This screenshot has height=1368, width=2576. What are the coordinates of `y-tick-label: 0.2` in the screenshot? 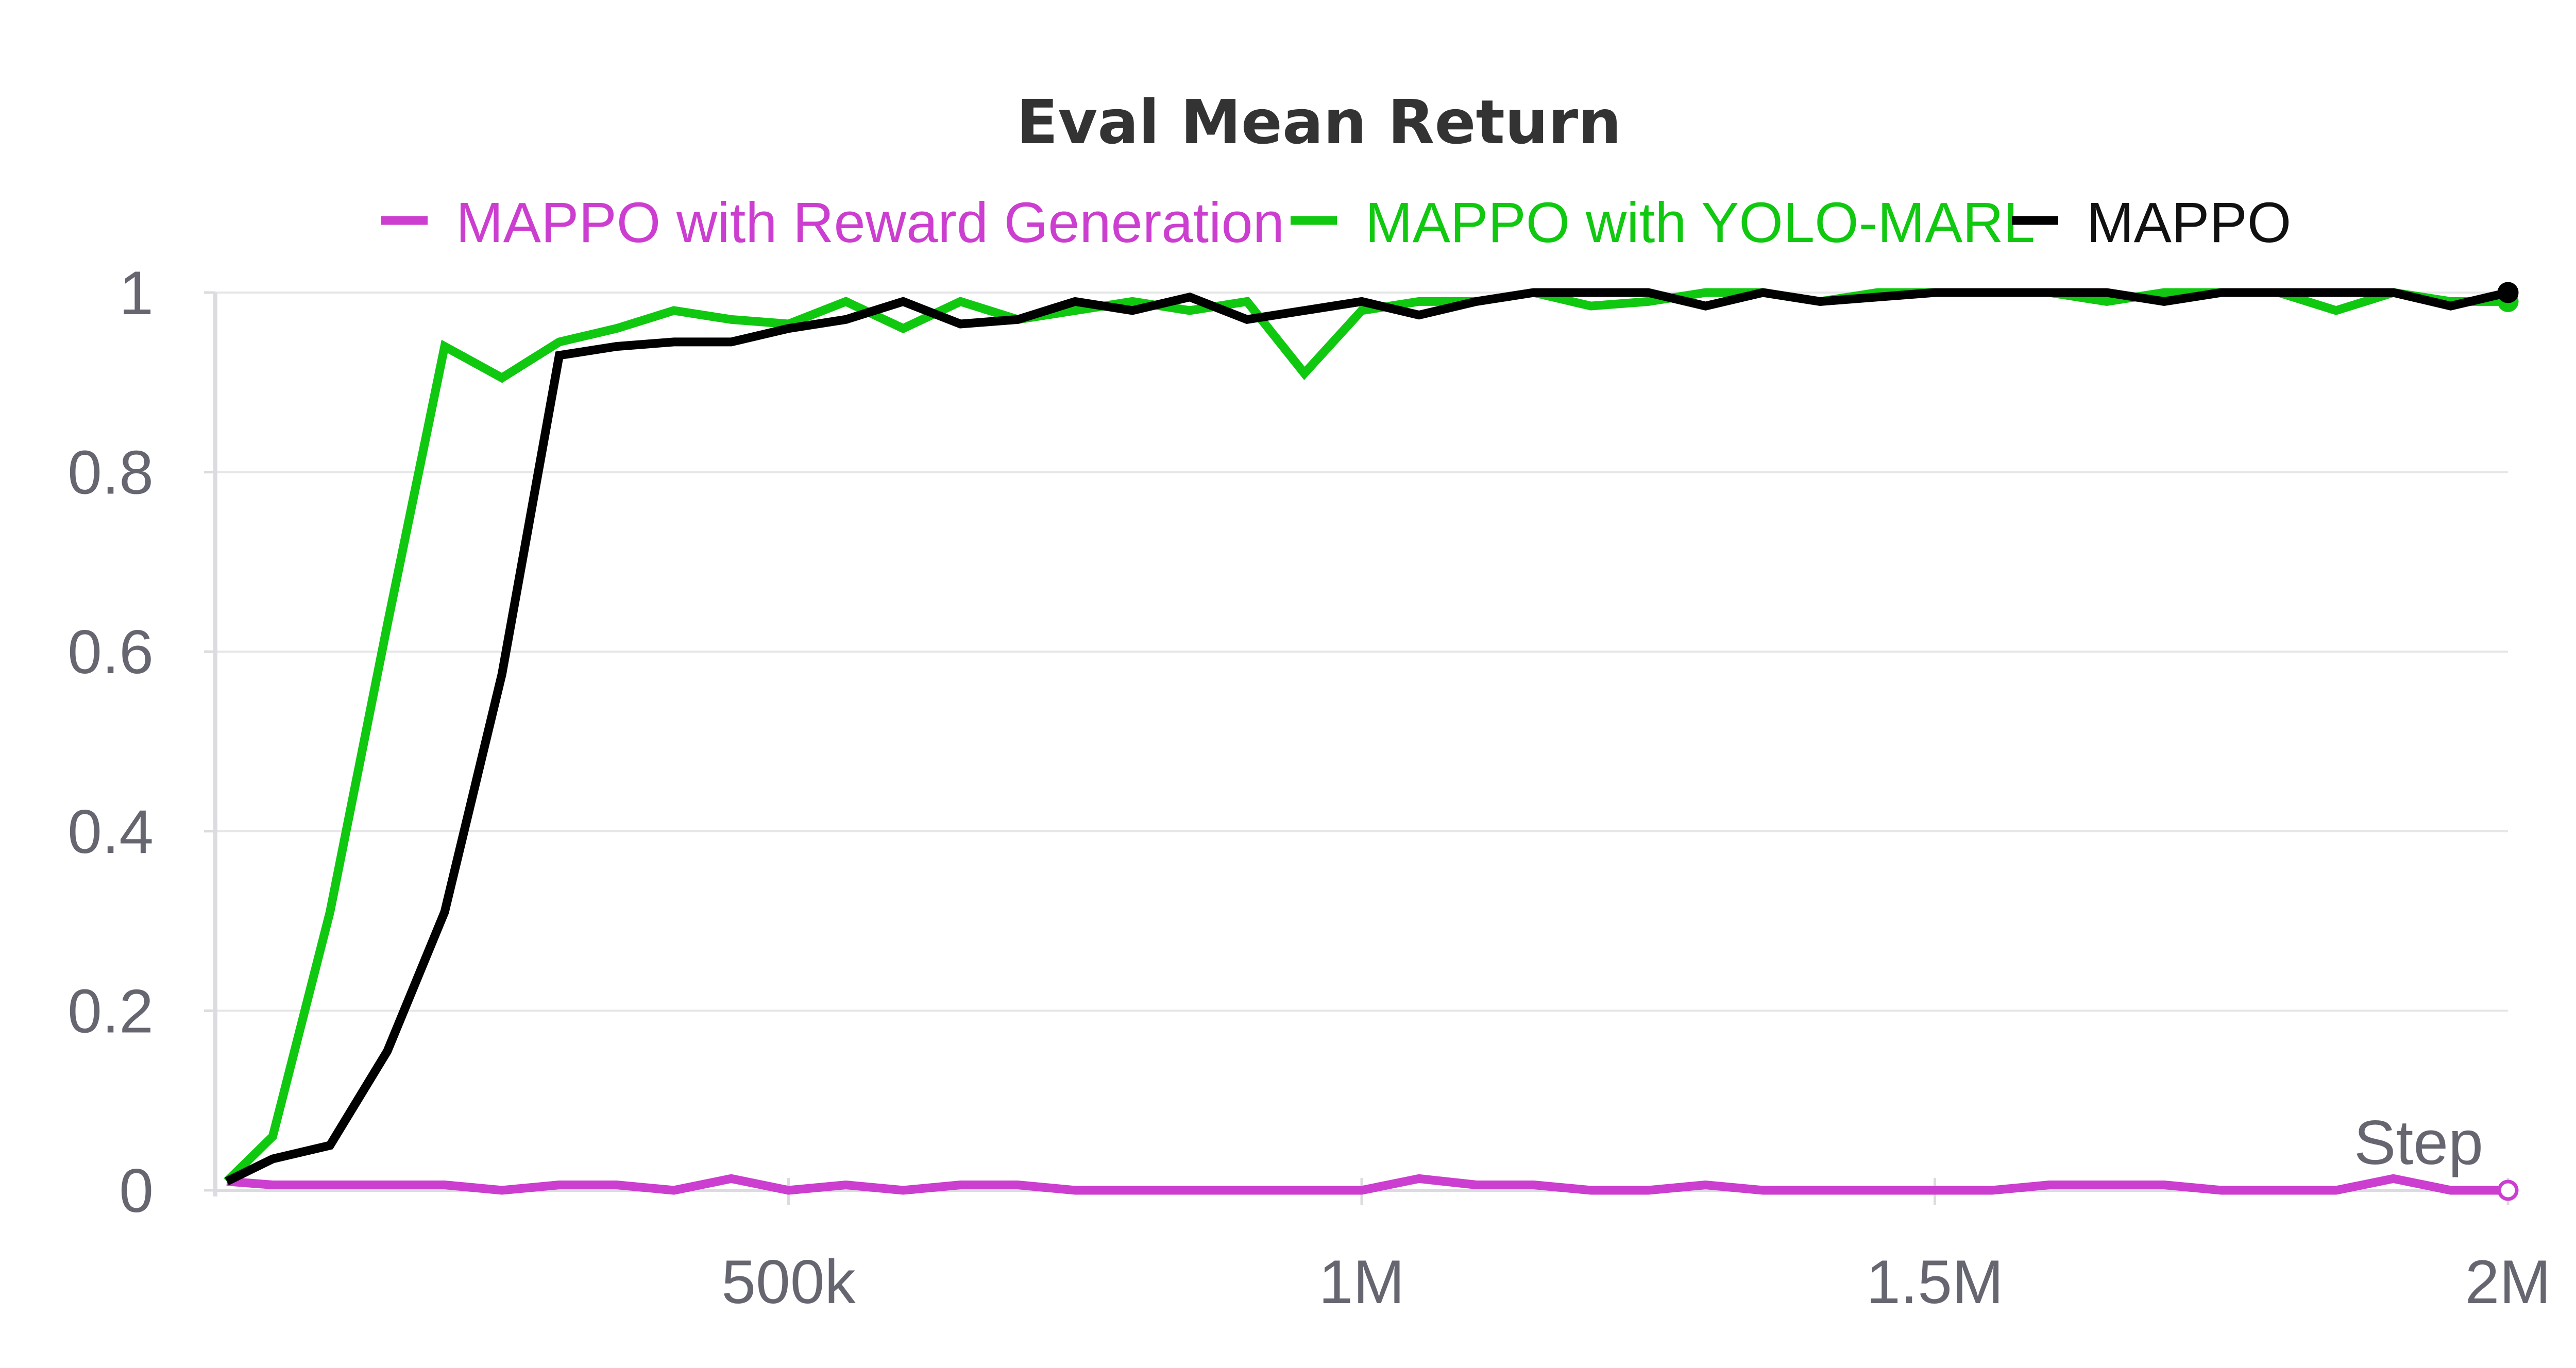 It's located at (111, 1011).